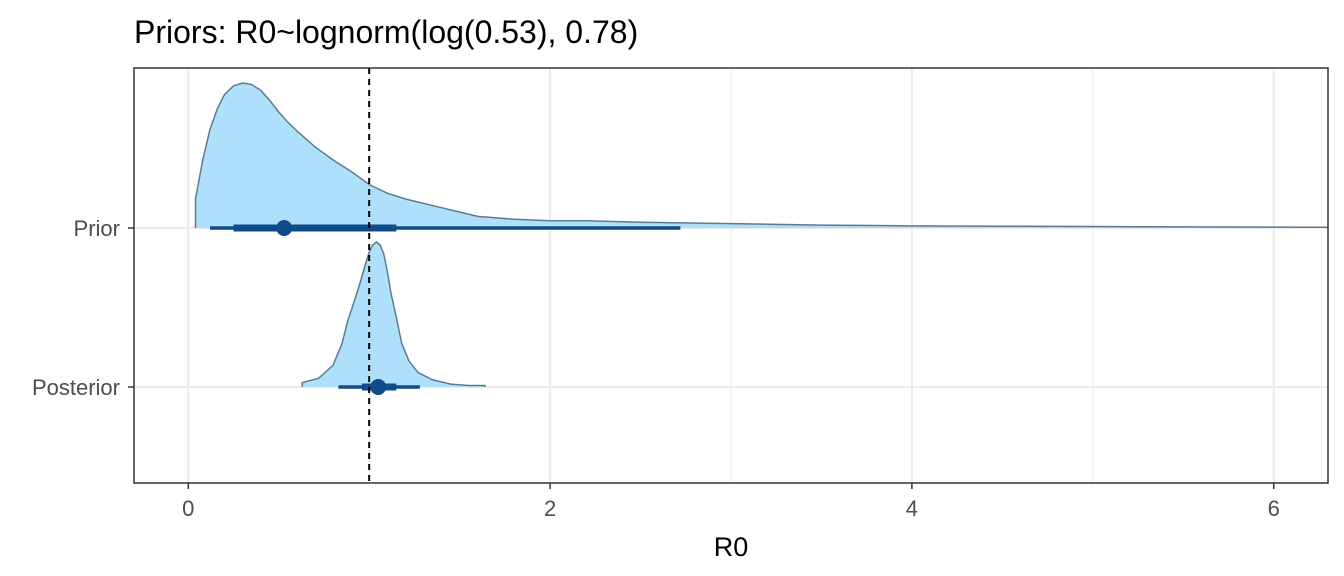  I want to click on x-axis-title: R0, so click(731, 547).